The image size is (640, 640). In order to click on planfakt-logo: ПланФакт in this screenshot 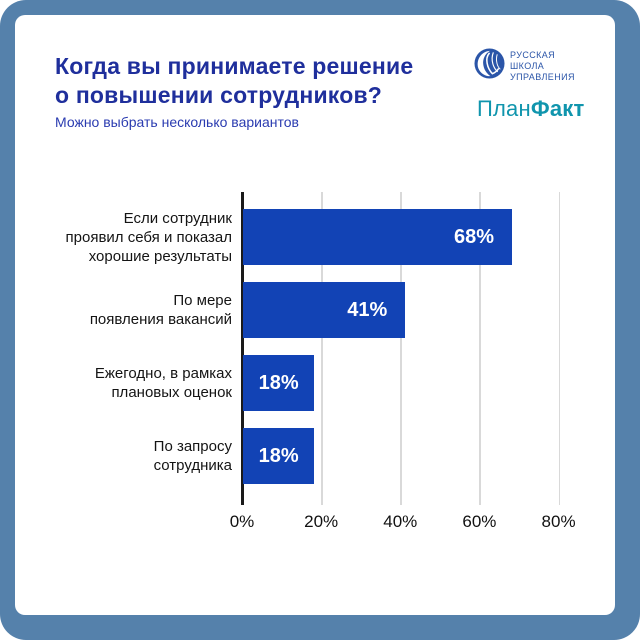, I will do `click(531, 108)`.